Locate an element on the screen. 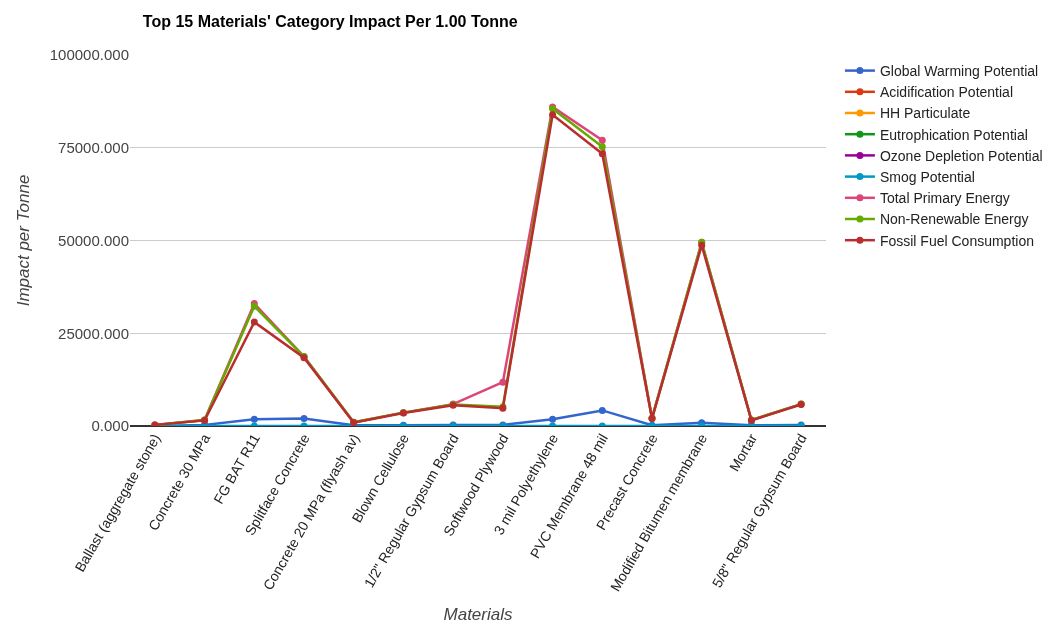  legend-label: HH Particulate is located at coordinates (925, 113).